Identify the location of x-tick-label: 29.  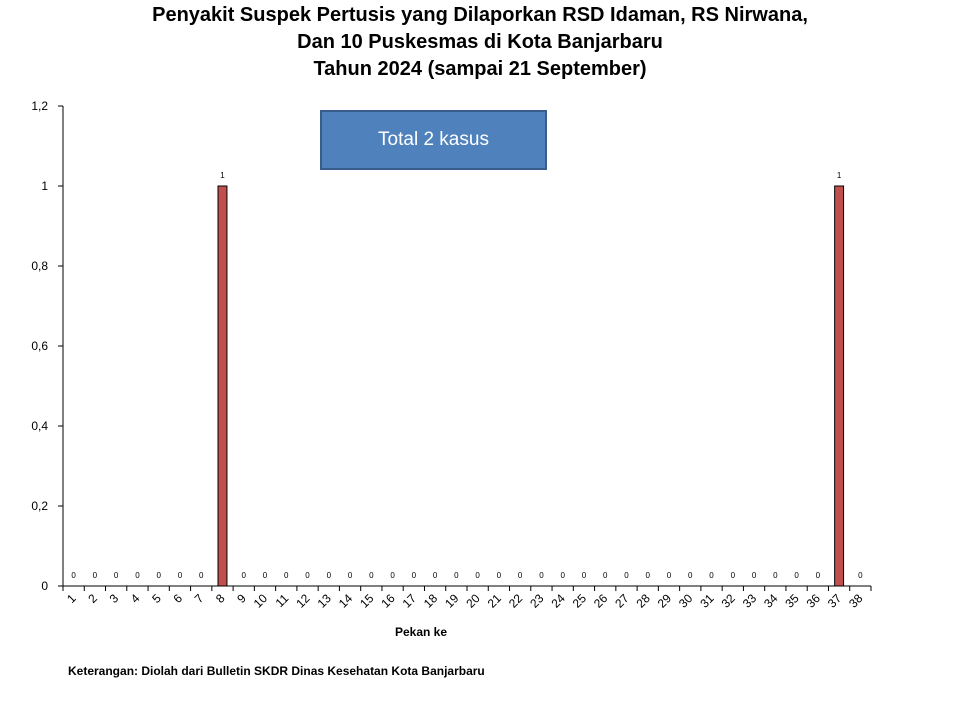
(665, 601).